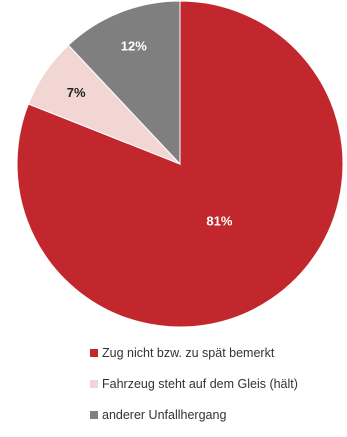  I want to click on legend-item-fahrzeug-steht: Fahrzeug steht auf dem Gleis (hält), so click(215, 384).